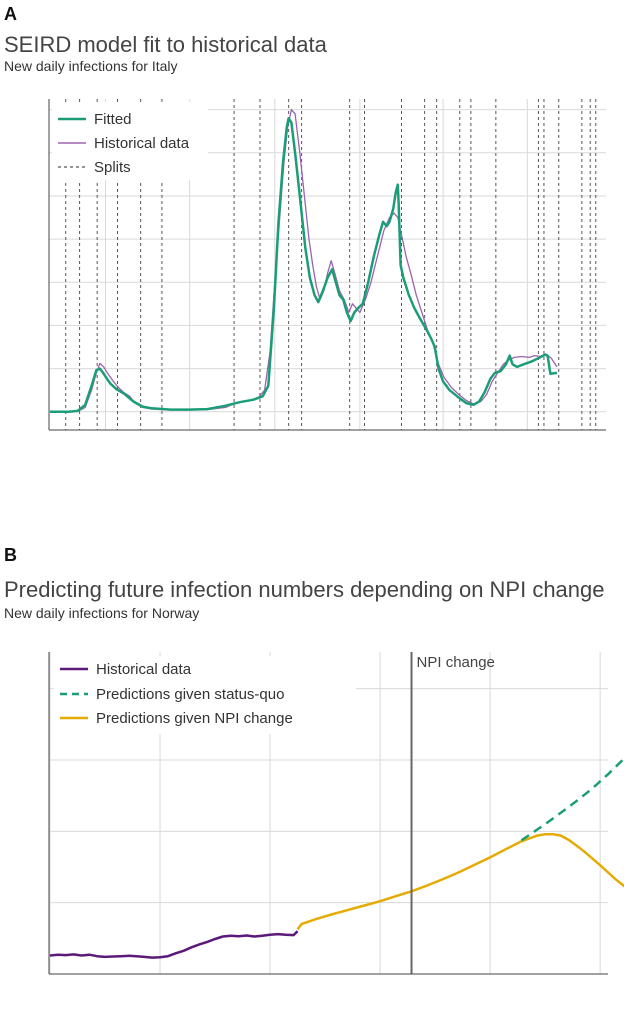 The width and height of the screenshot is (624, 1022). Describe the element at coordinates (452, 813) in the screenshot. I see `panel-b-annotation: NPI change` at that location.